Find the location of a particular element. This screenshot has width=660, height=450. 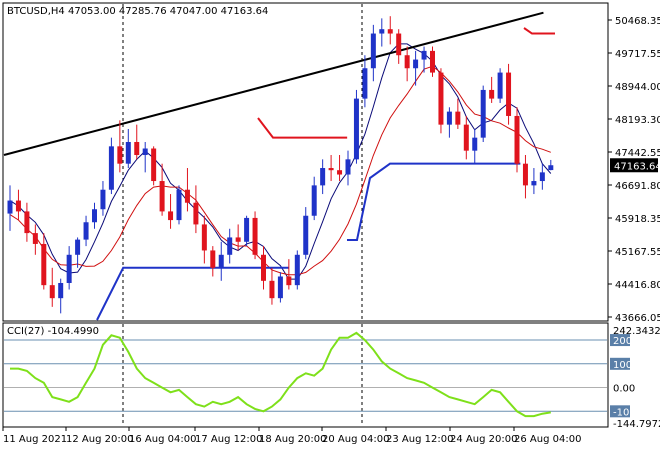

time-tick-label: 23 Aug 12:00 is located at coordinates (419, 439).